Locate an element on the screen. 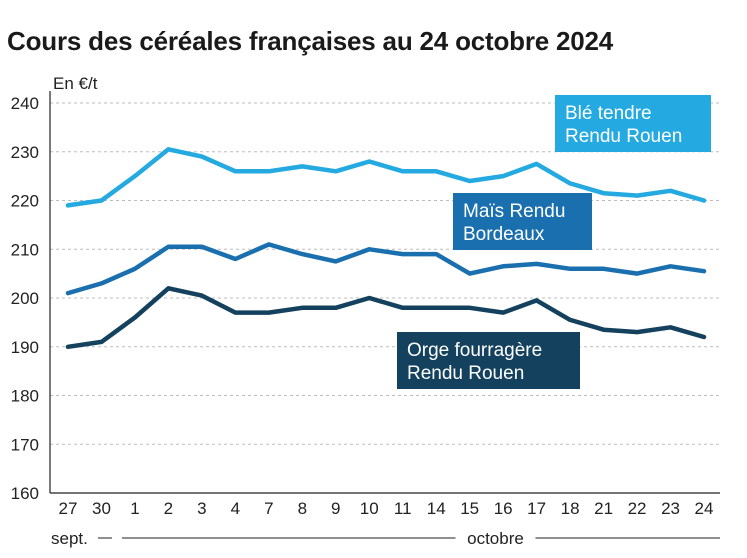 The height and width of the screenshot is (558, 747). x-tick-label: 14 is located at coordinates (436, 508).